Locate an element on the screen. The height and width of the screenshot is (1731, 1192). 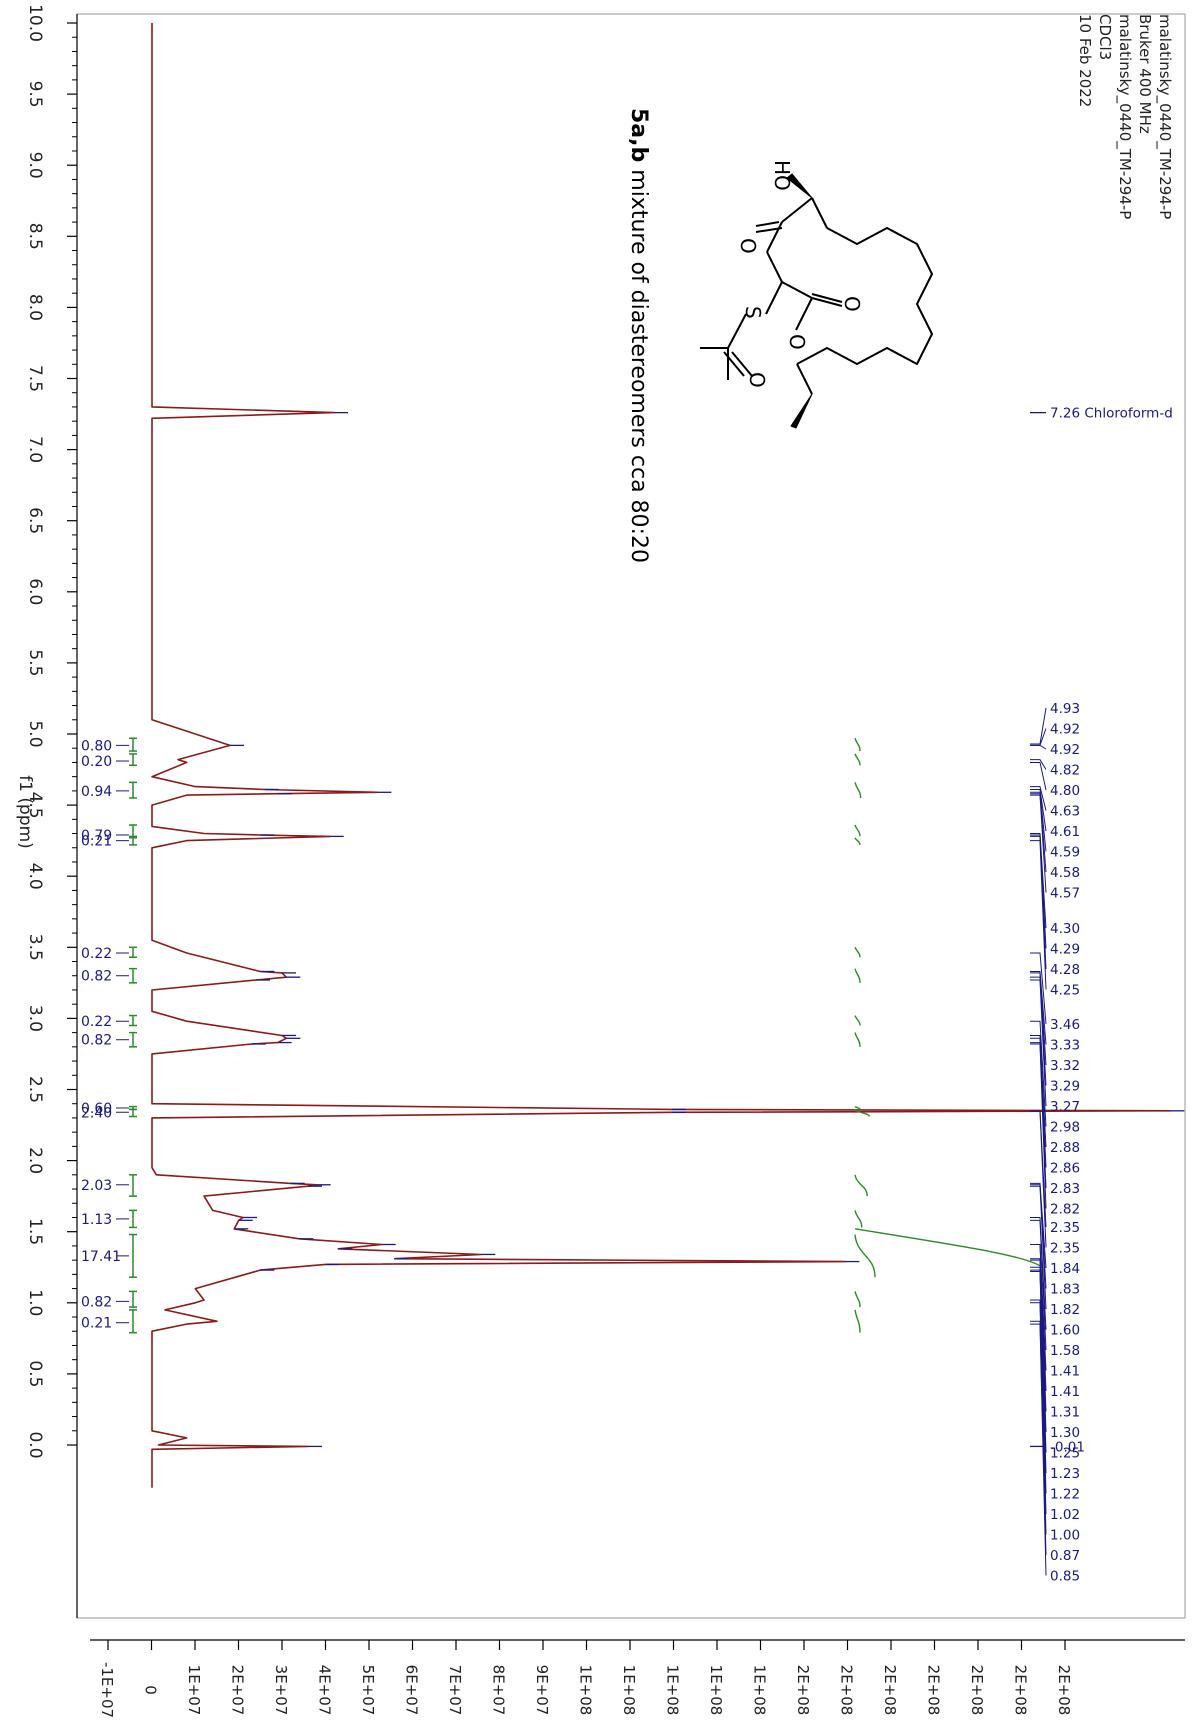
intensity-tick-label: 1E+07 is located at coordinates (194, 1690).